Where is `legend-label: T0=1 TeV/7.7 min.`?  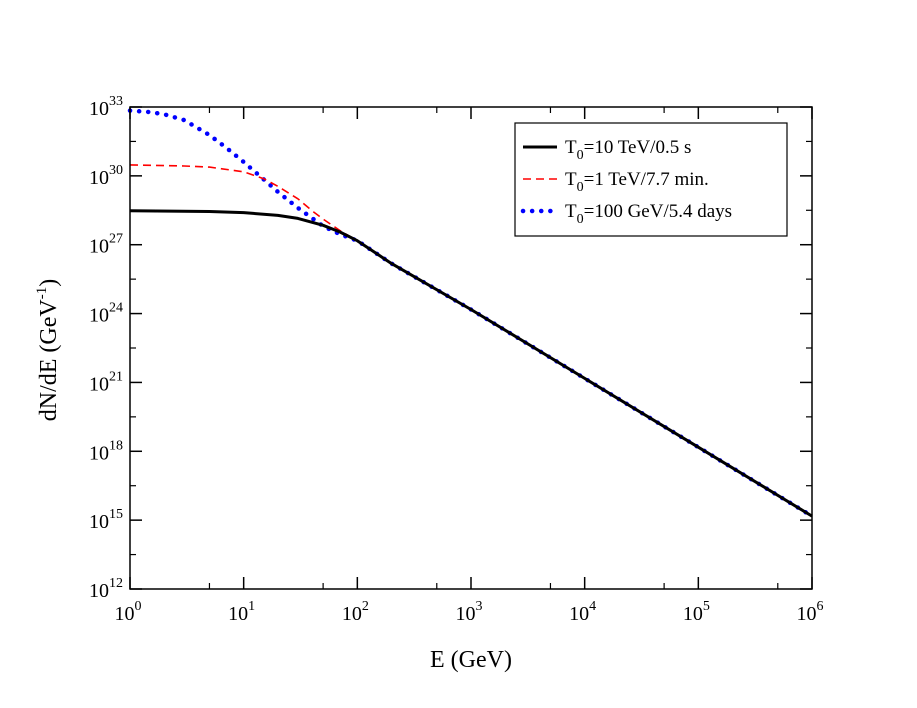
legend-label: T0=1 TeV/7.7 min. is located at coordinates (637, 182).